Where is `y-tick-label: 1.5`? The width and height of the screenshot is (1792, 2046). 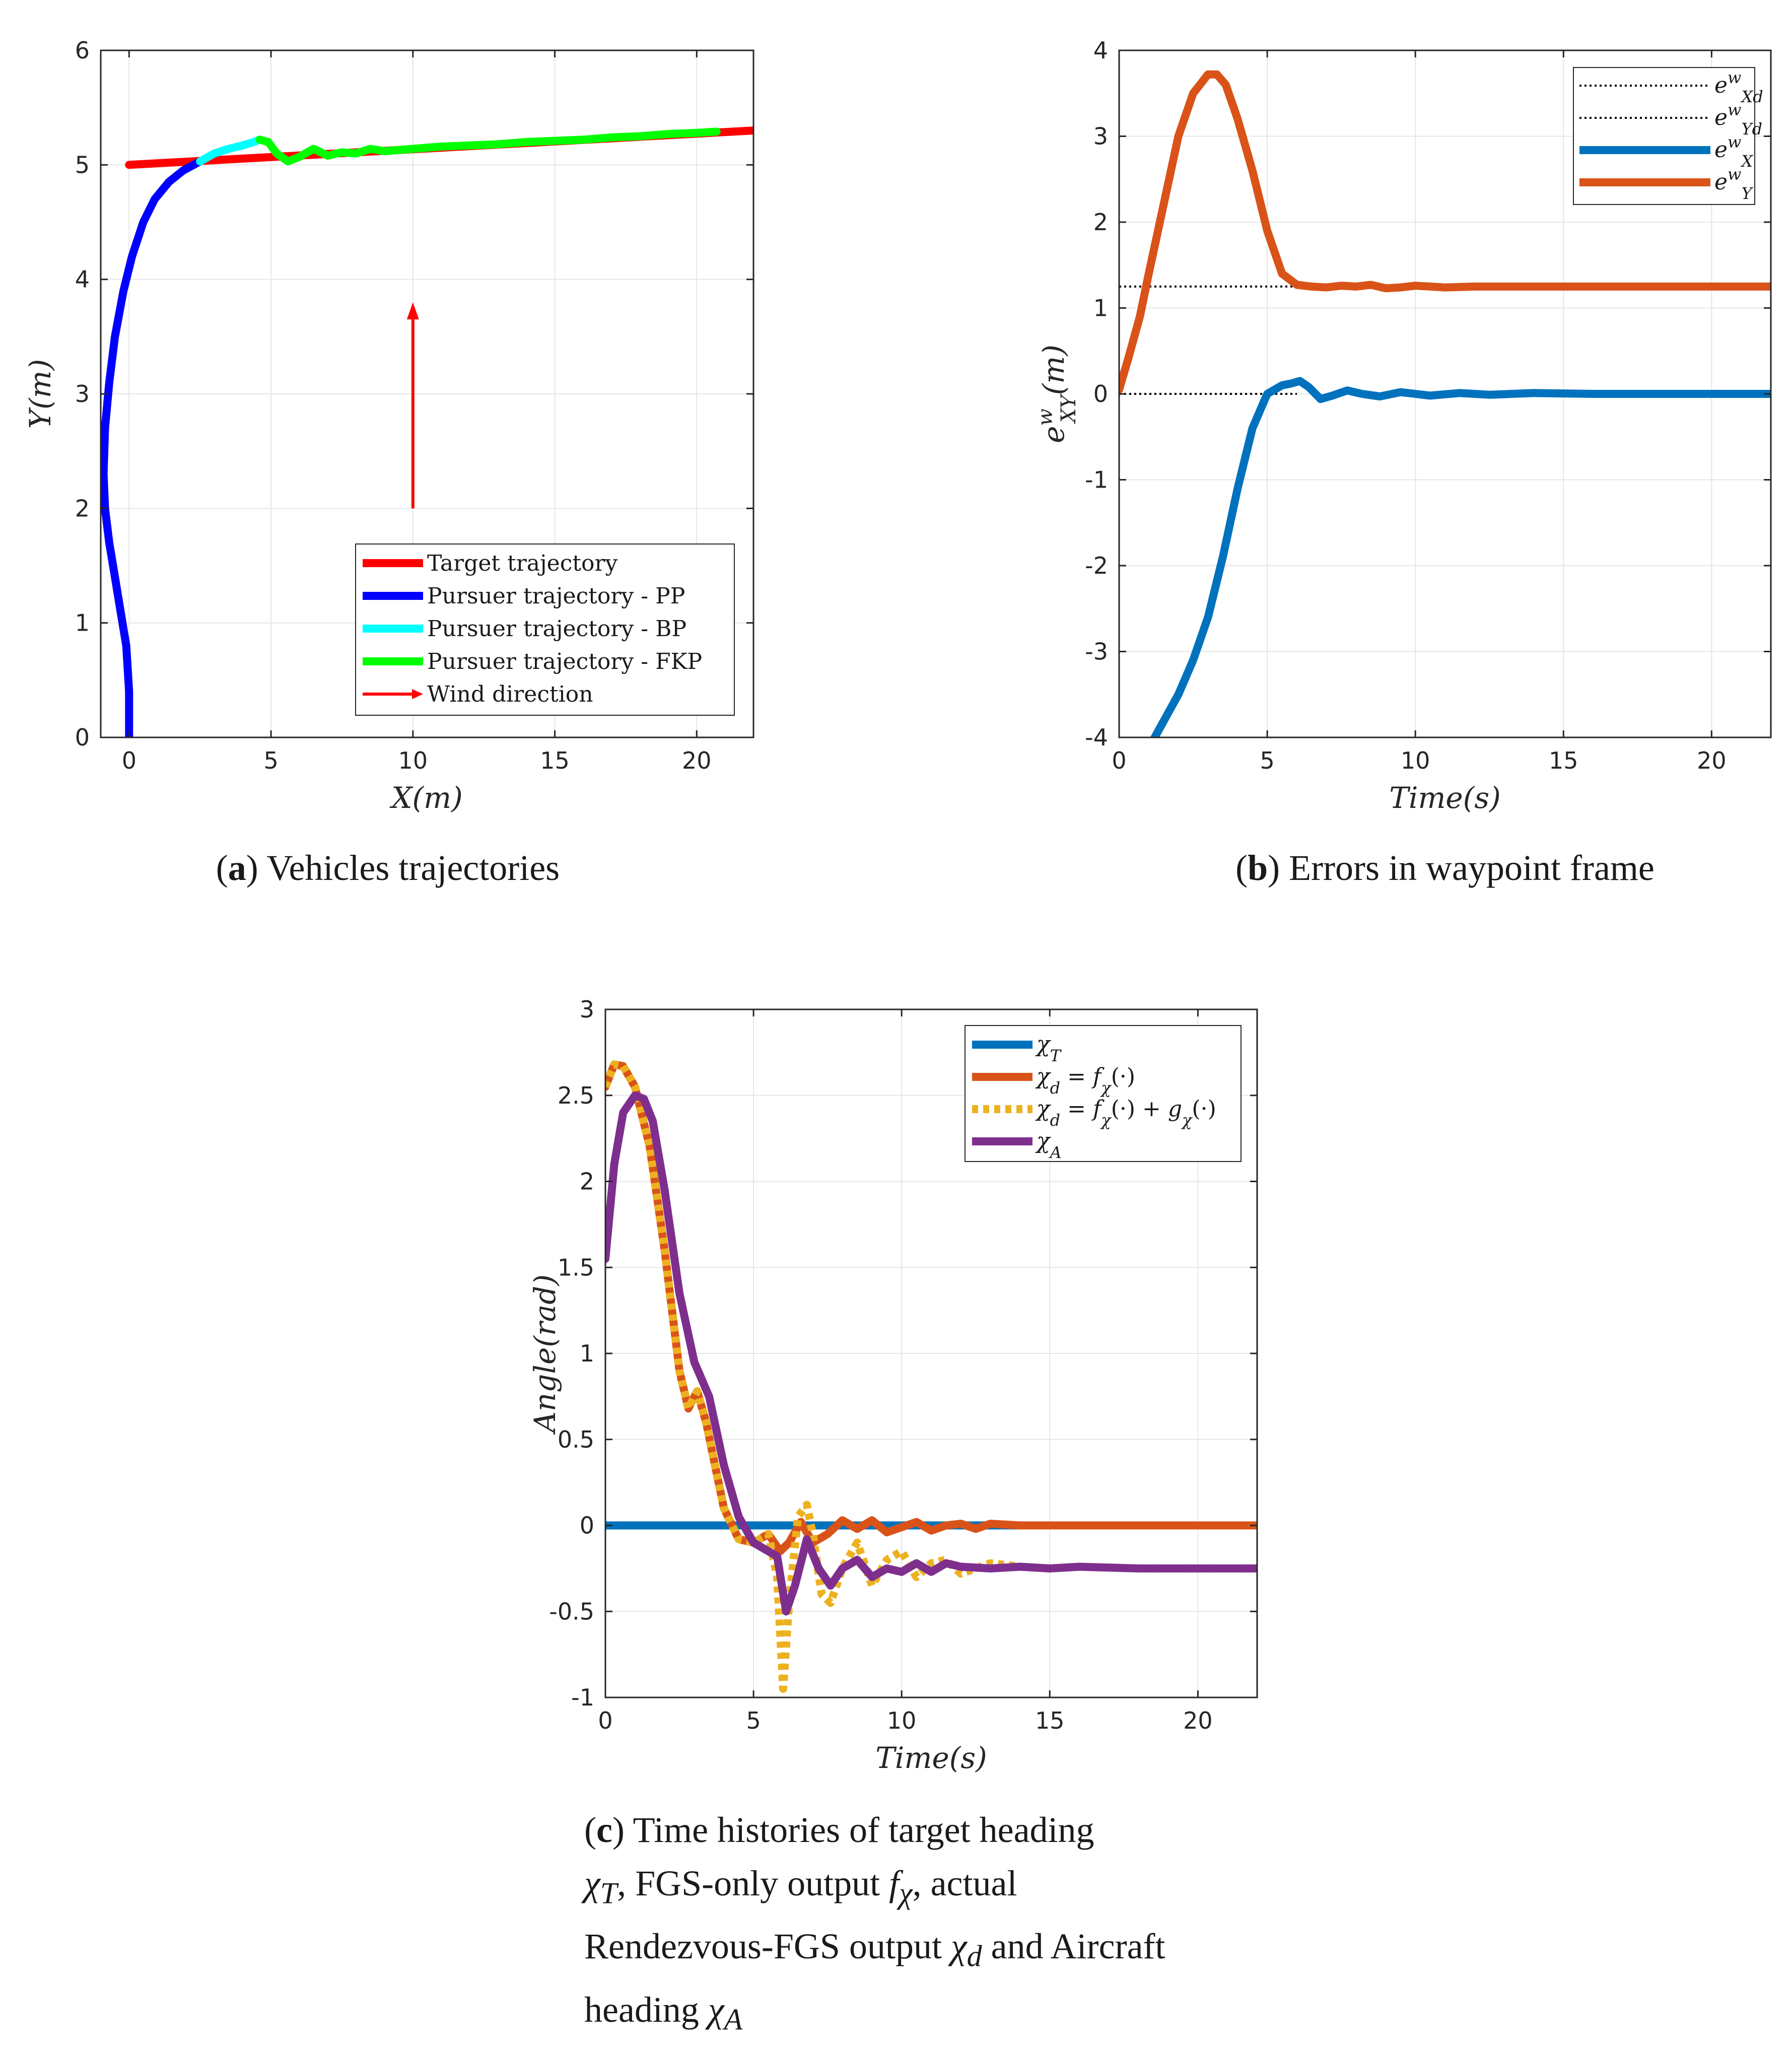 y-tick-label: 1.5 is located at coordinates (576, 1268).